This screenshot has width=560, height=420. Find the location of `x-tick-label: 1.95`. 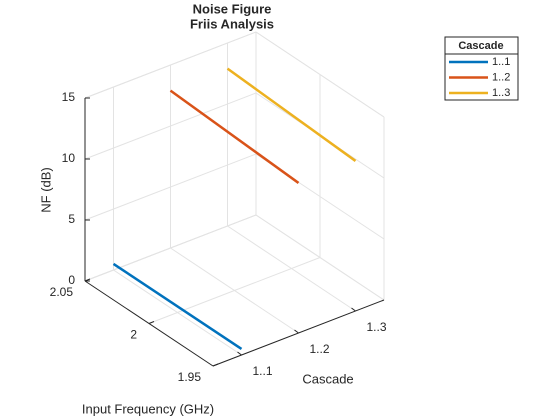

x-tick-label: 1.95 is located at coordinates (190, 377).